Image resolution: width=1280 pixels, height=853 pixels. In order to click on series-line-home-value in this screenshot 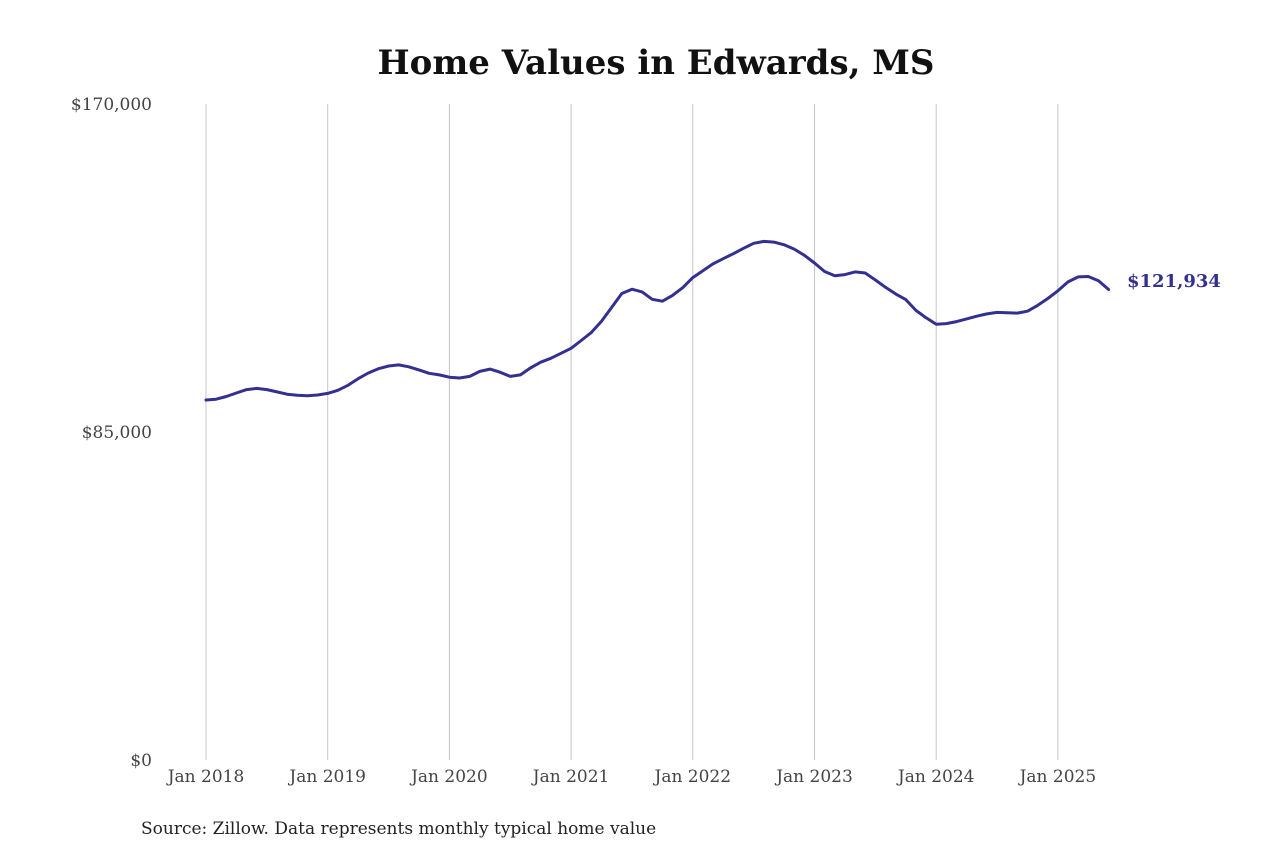, I will do `click(657, 320)`.